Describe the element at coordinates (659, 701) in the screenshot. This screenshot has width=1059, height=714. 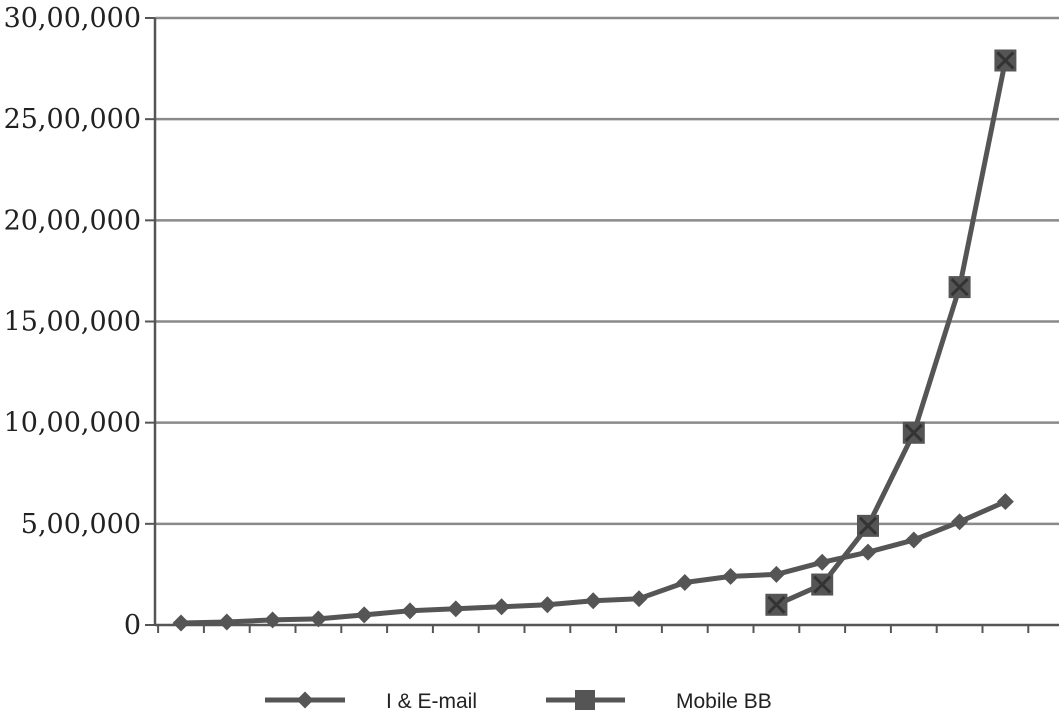
I see `legend-item-mobile-bb: Mobile BB` at that location.